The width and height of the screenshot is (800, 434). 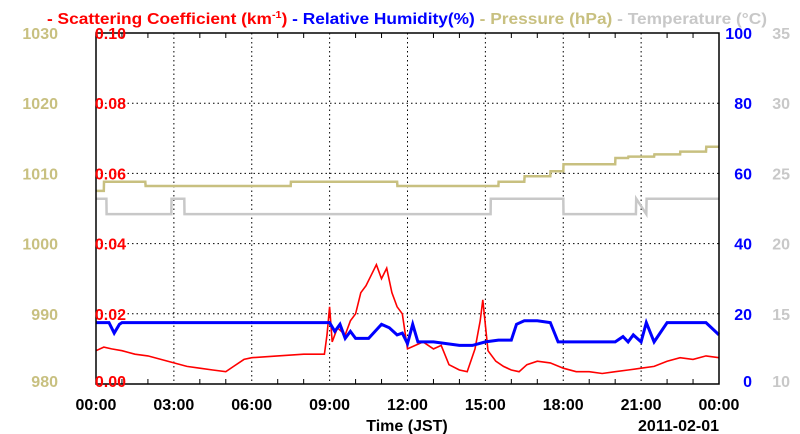 I want to click on pressure-tick-label: 1000, so click(x=40, y=245).